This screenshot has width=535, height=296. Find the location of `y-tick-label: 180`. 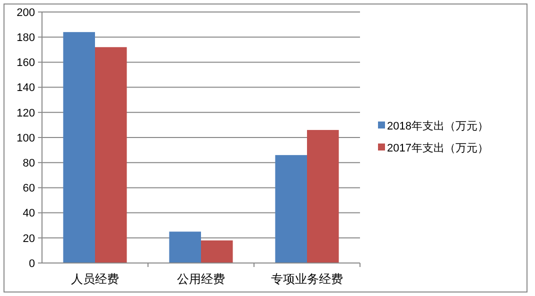

y-tick-label: 180 is located at coordinates (25, 38).